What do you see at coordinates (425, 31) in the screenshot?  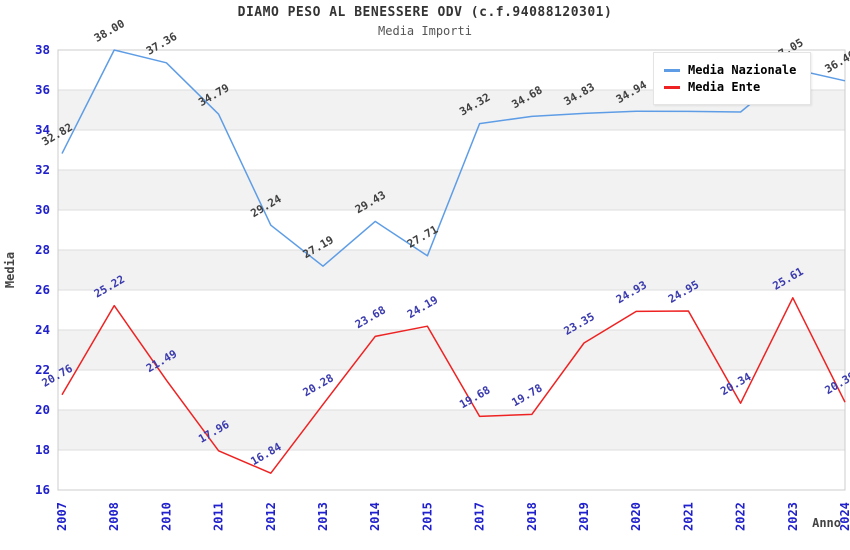 I see `chart-subtitle: Media Importi` at bounding box center [425, 31].